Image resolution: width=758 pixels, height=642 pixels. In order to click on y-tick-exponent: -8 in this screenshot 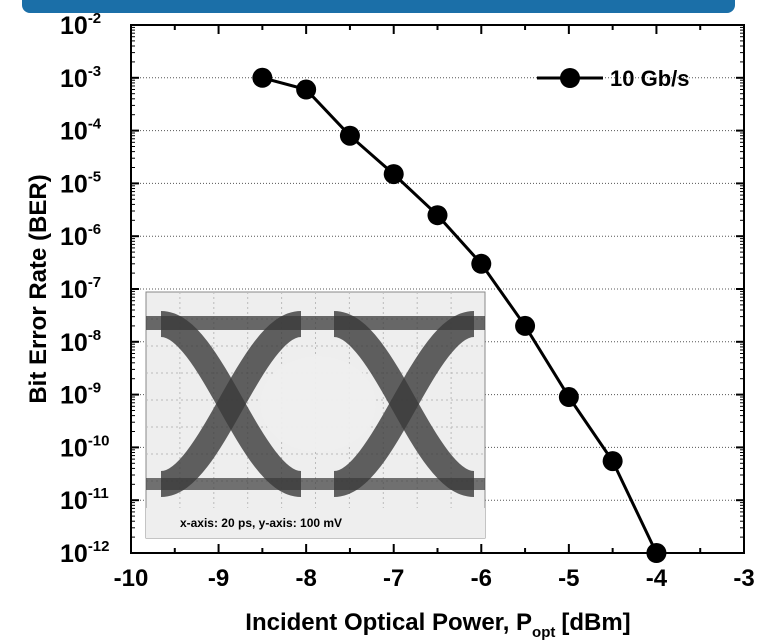, I will do `click(94, 335)`.